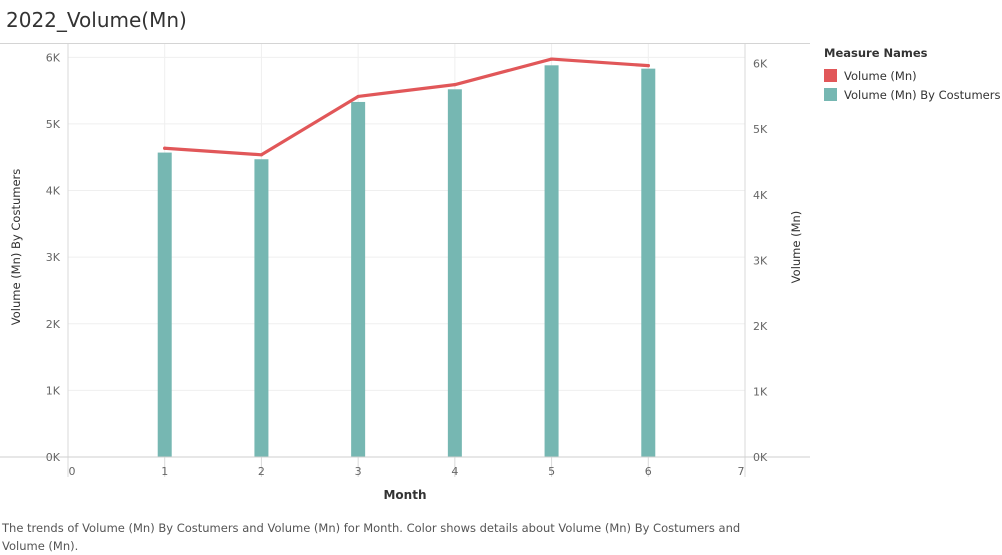 This screenshot has height=555, width=1002. I want to click on x-tick-label: 6, so click(648, 471).